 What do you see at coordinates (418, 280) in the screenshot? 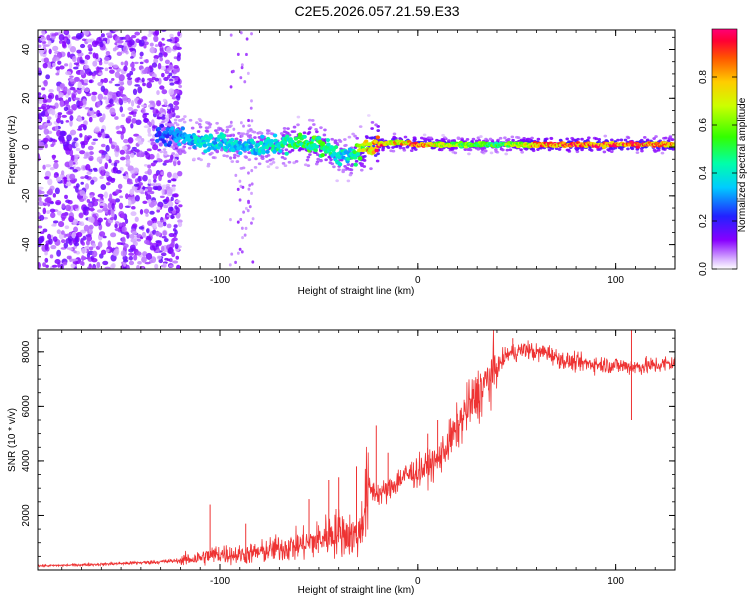
I see `spectrogram-x-tick-label: 0` at bounding box center [418, 280].